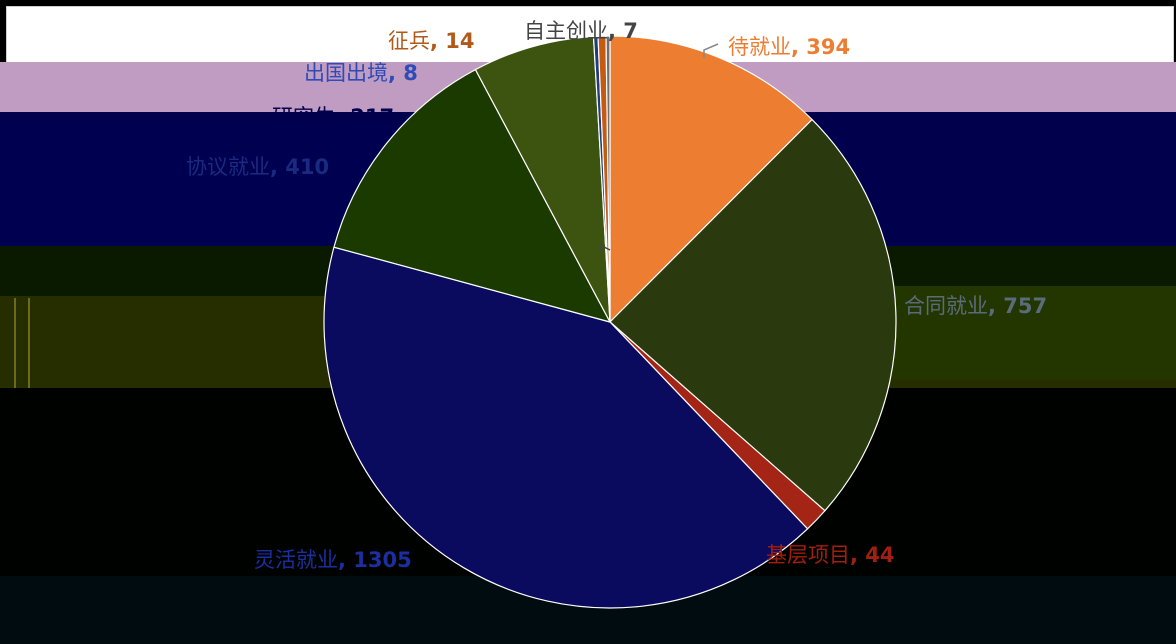 This screenshot has width=1176, height=644. I want to click on data-label: 出国出境, 8, so click(361, 73).